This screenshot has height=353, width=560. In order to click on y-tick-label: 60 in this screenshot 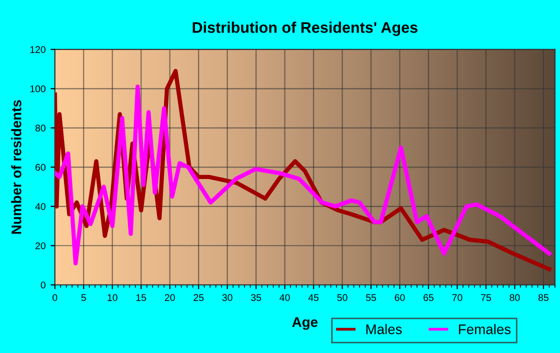, I will do `click(41, 167)`.